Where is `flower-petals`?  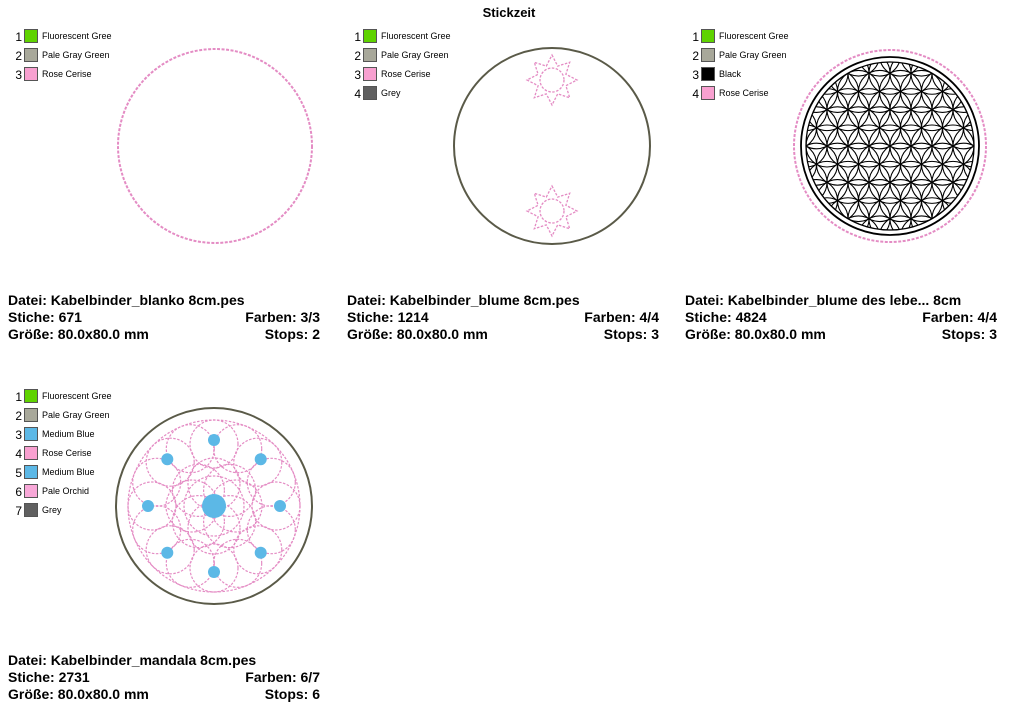 flower-petals is located at coordinates (552, 211).